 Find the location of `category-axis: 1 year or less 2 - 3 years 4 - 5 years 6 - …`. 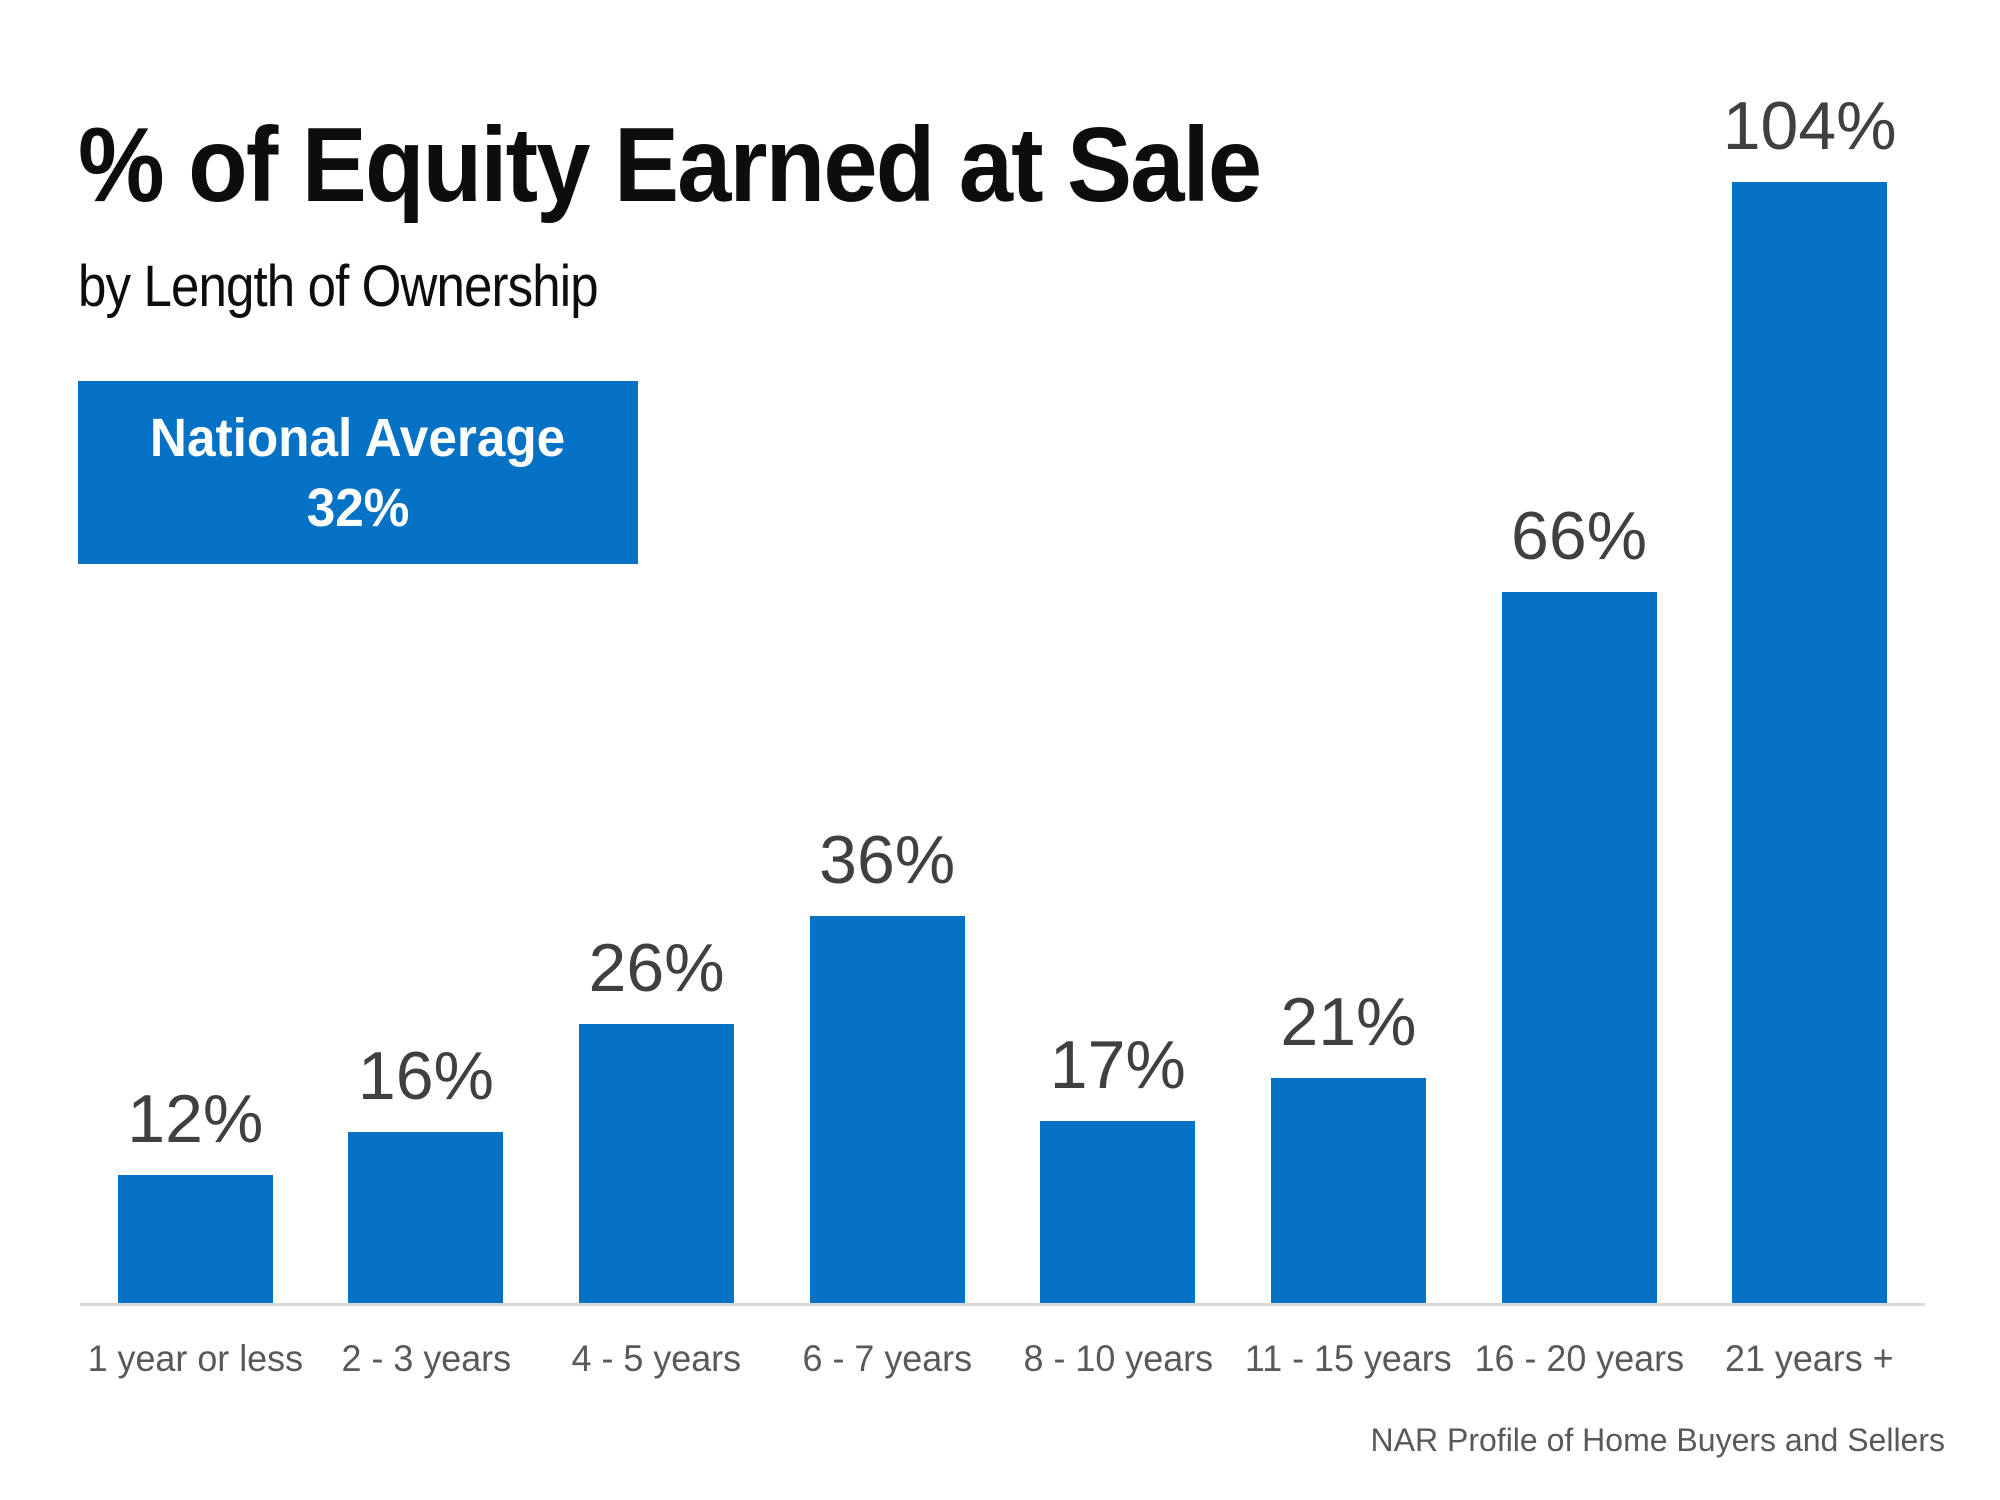

category-axis: 1 year or less 2 - 3 years 4 - 5 years 6 - … is located at coordinates (1002, 1358).